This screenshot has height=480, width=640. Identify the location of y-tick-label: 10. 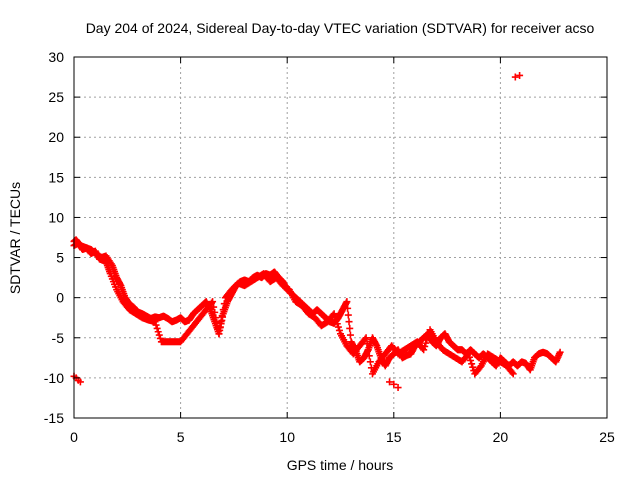
(56, 217).